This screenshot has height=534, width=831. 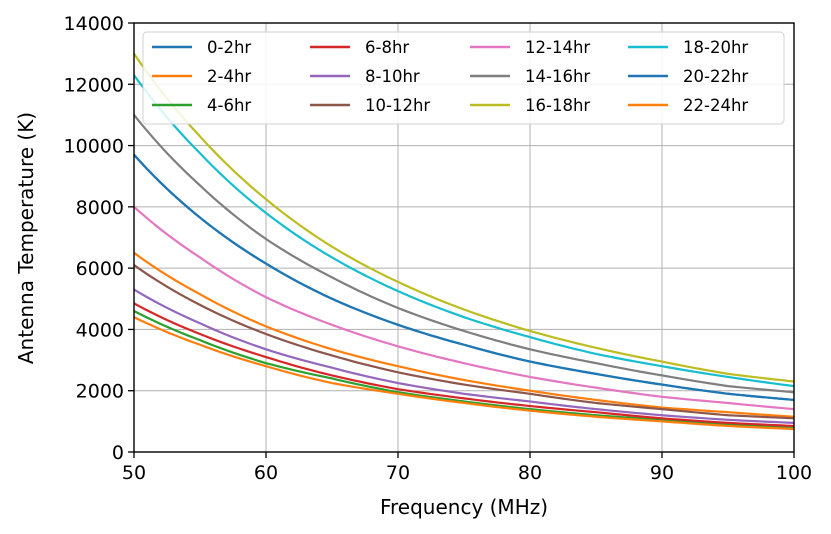 What do you see at coordinates (715, 47) in the screenshot?
I see `legend-label-18-20hr: 18-20hr` at bounding box center [715, 47].